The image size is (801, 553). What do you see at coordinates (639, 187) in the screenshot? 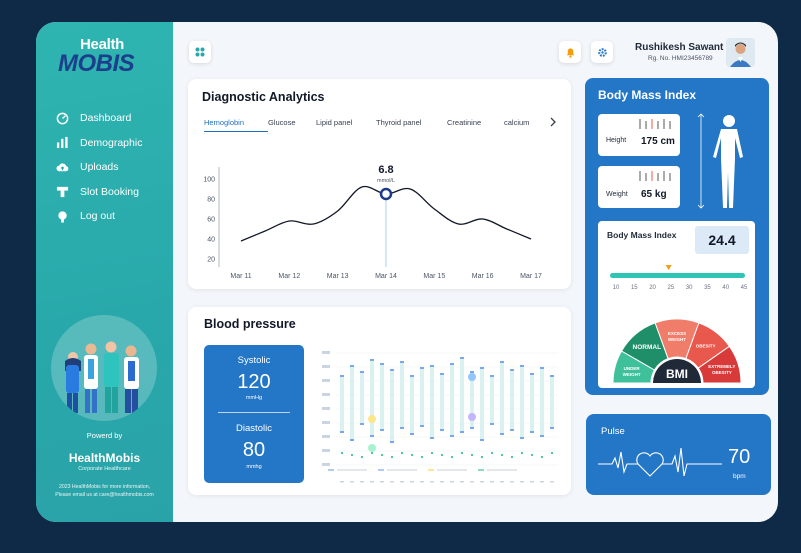
I see `weight-box: Weight 65 kg` at bounding box center [639, 187].